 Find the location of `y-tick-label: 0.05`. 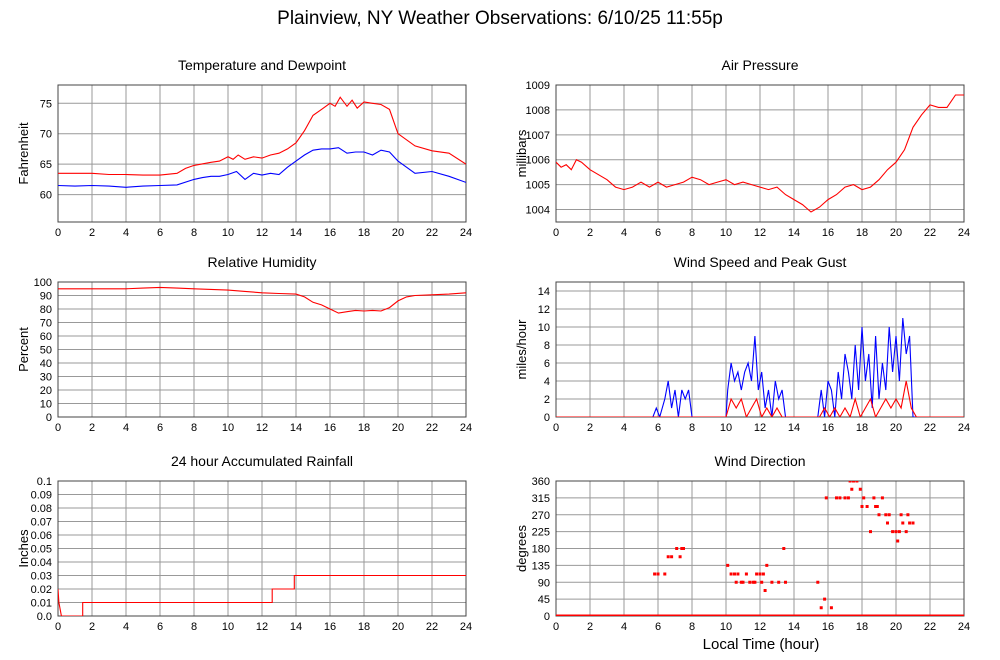

y-tick-label: 0.05 is located at coordinates (41, 550).